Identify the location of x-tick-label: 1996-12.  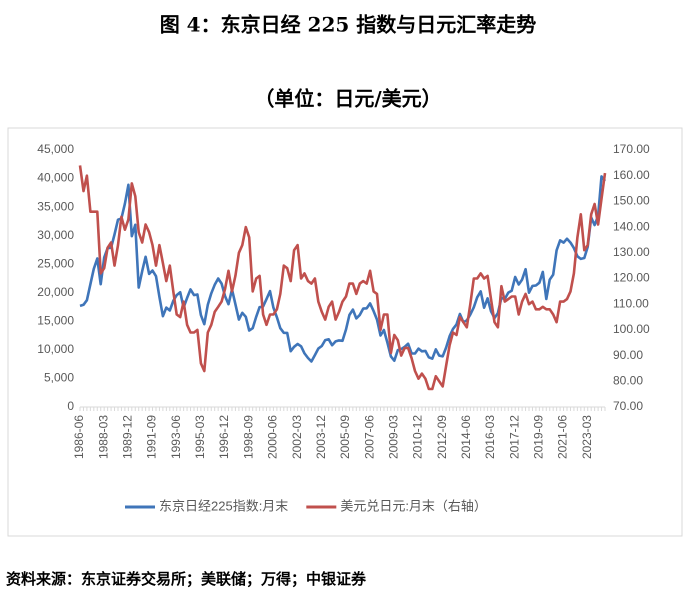
(224, 437).